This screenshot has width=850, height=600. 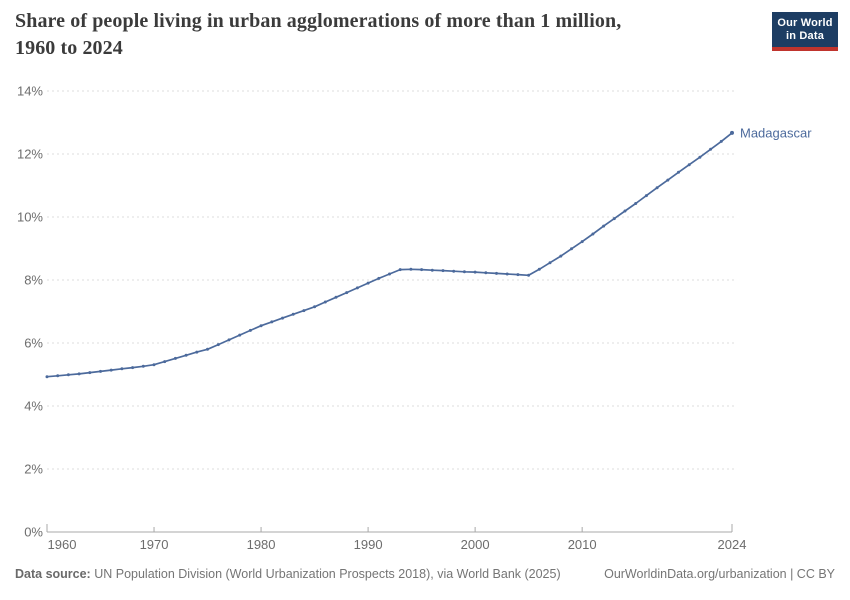 I want to click on chart-title-line2: 1960 to 2024, so click(x=69, y=48).